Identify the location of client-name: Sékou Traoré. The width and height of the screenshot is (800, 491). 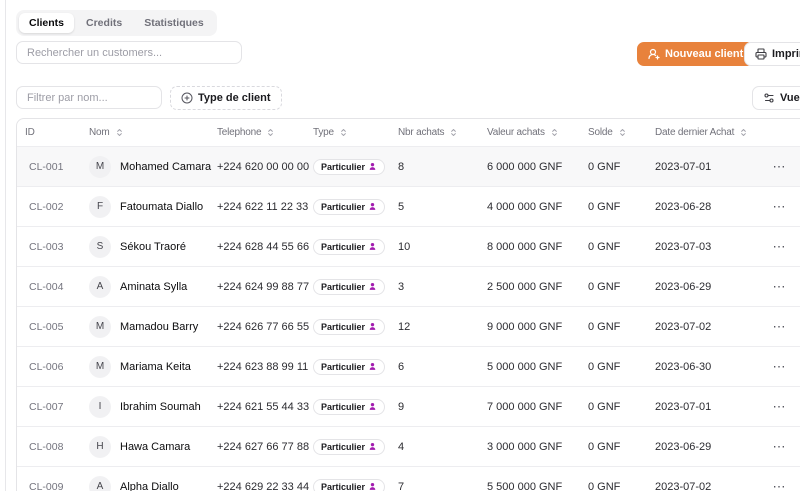
(153, 246).